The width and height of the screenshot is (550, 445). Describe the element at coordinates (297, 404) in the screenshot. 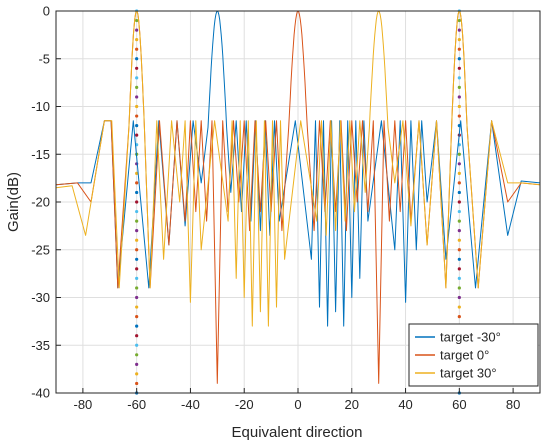

I see `x-tick-label: 0` at that location.